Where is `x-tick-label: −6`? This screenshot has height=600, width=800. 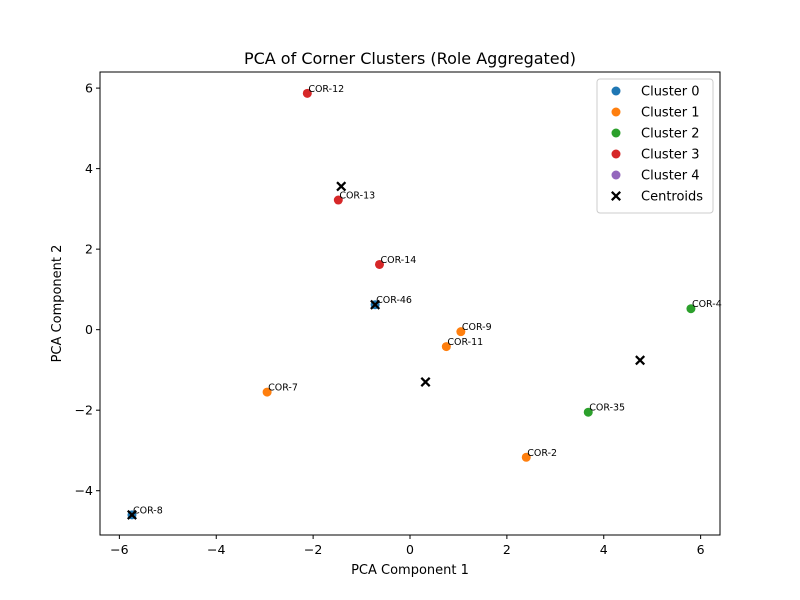 x-tick-label: −6 is located at coordinates (119, 549).